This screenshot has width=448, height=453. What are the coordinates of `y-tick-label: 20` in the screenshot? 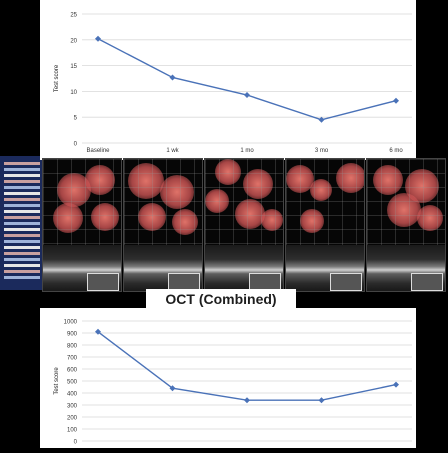 It's located at (73, 41).